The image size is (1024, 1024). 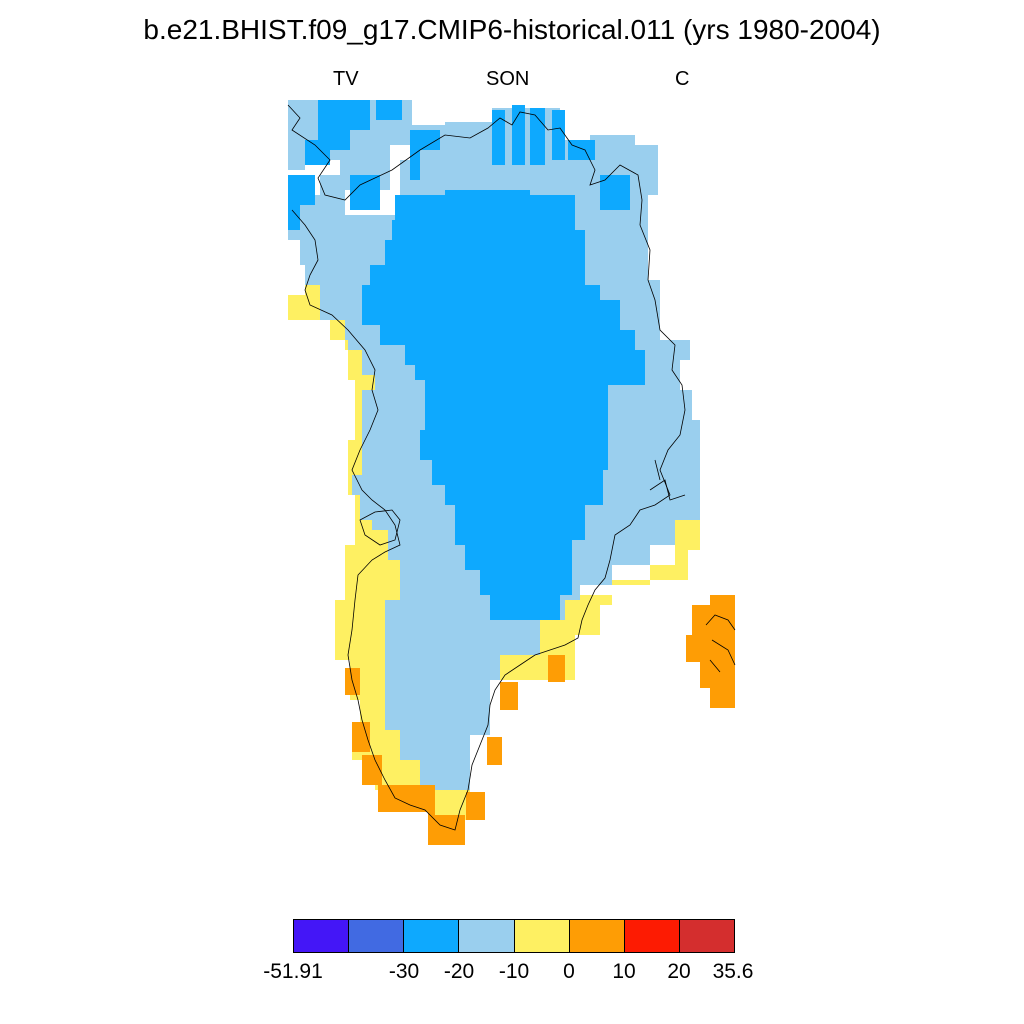 I want to click on colorbar-label: -20, so click(x=459, y=971).